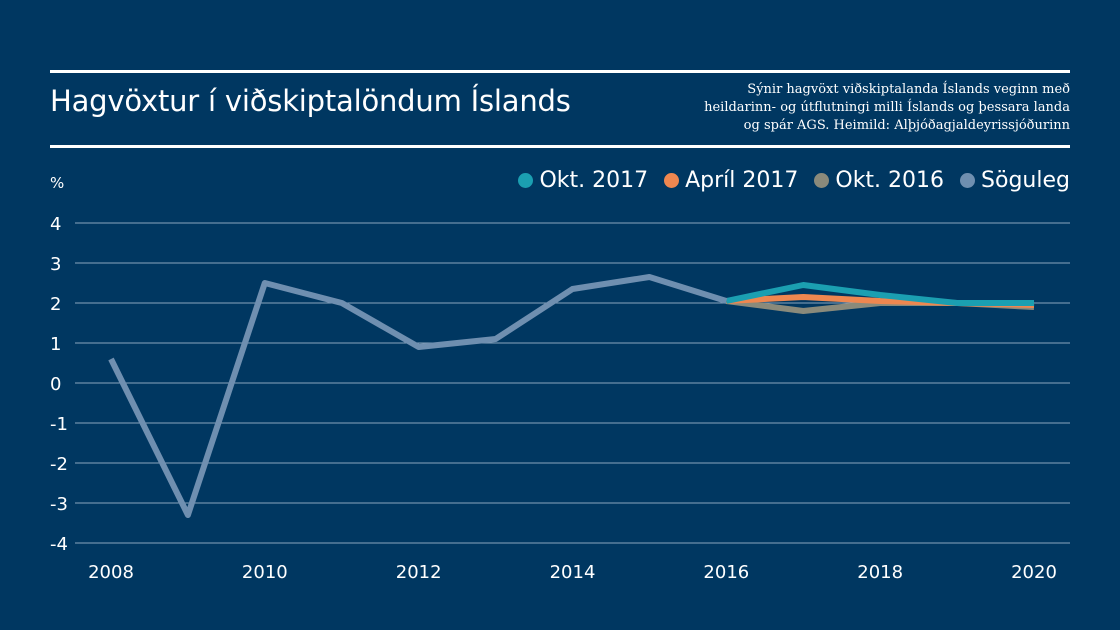  What do you see at coordinates (968, 180) in the screenshot?
I see `legend-swatch-soguleg` at bounding box center [968, 180].